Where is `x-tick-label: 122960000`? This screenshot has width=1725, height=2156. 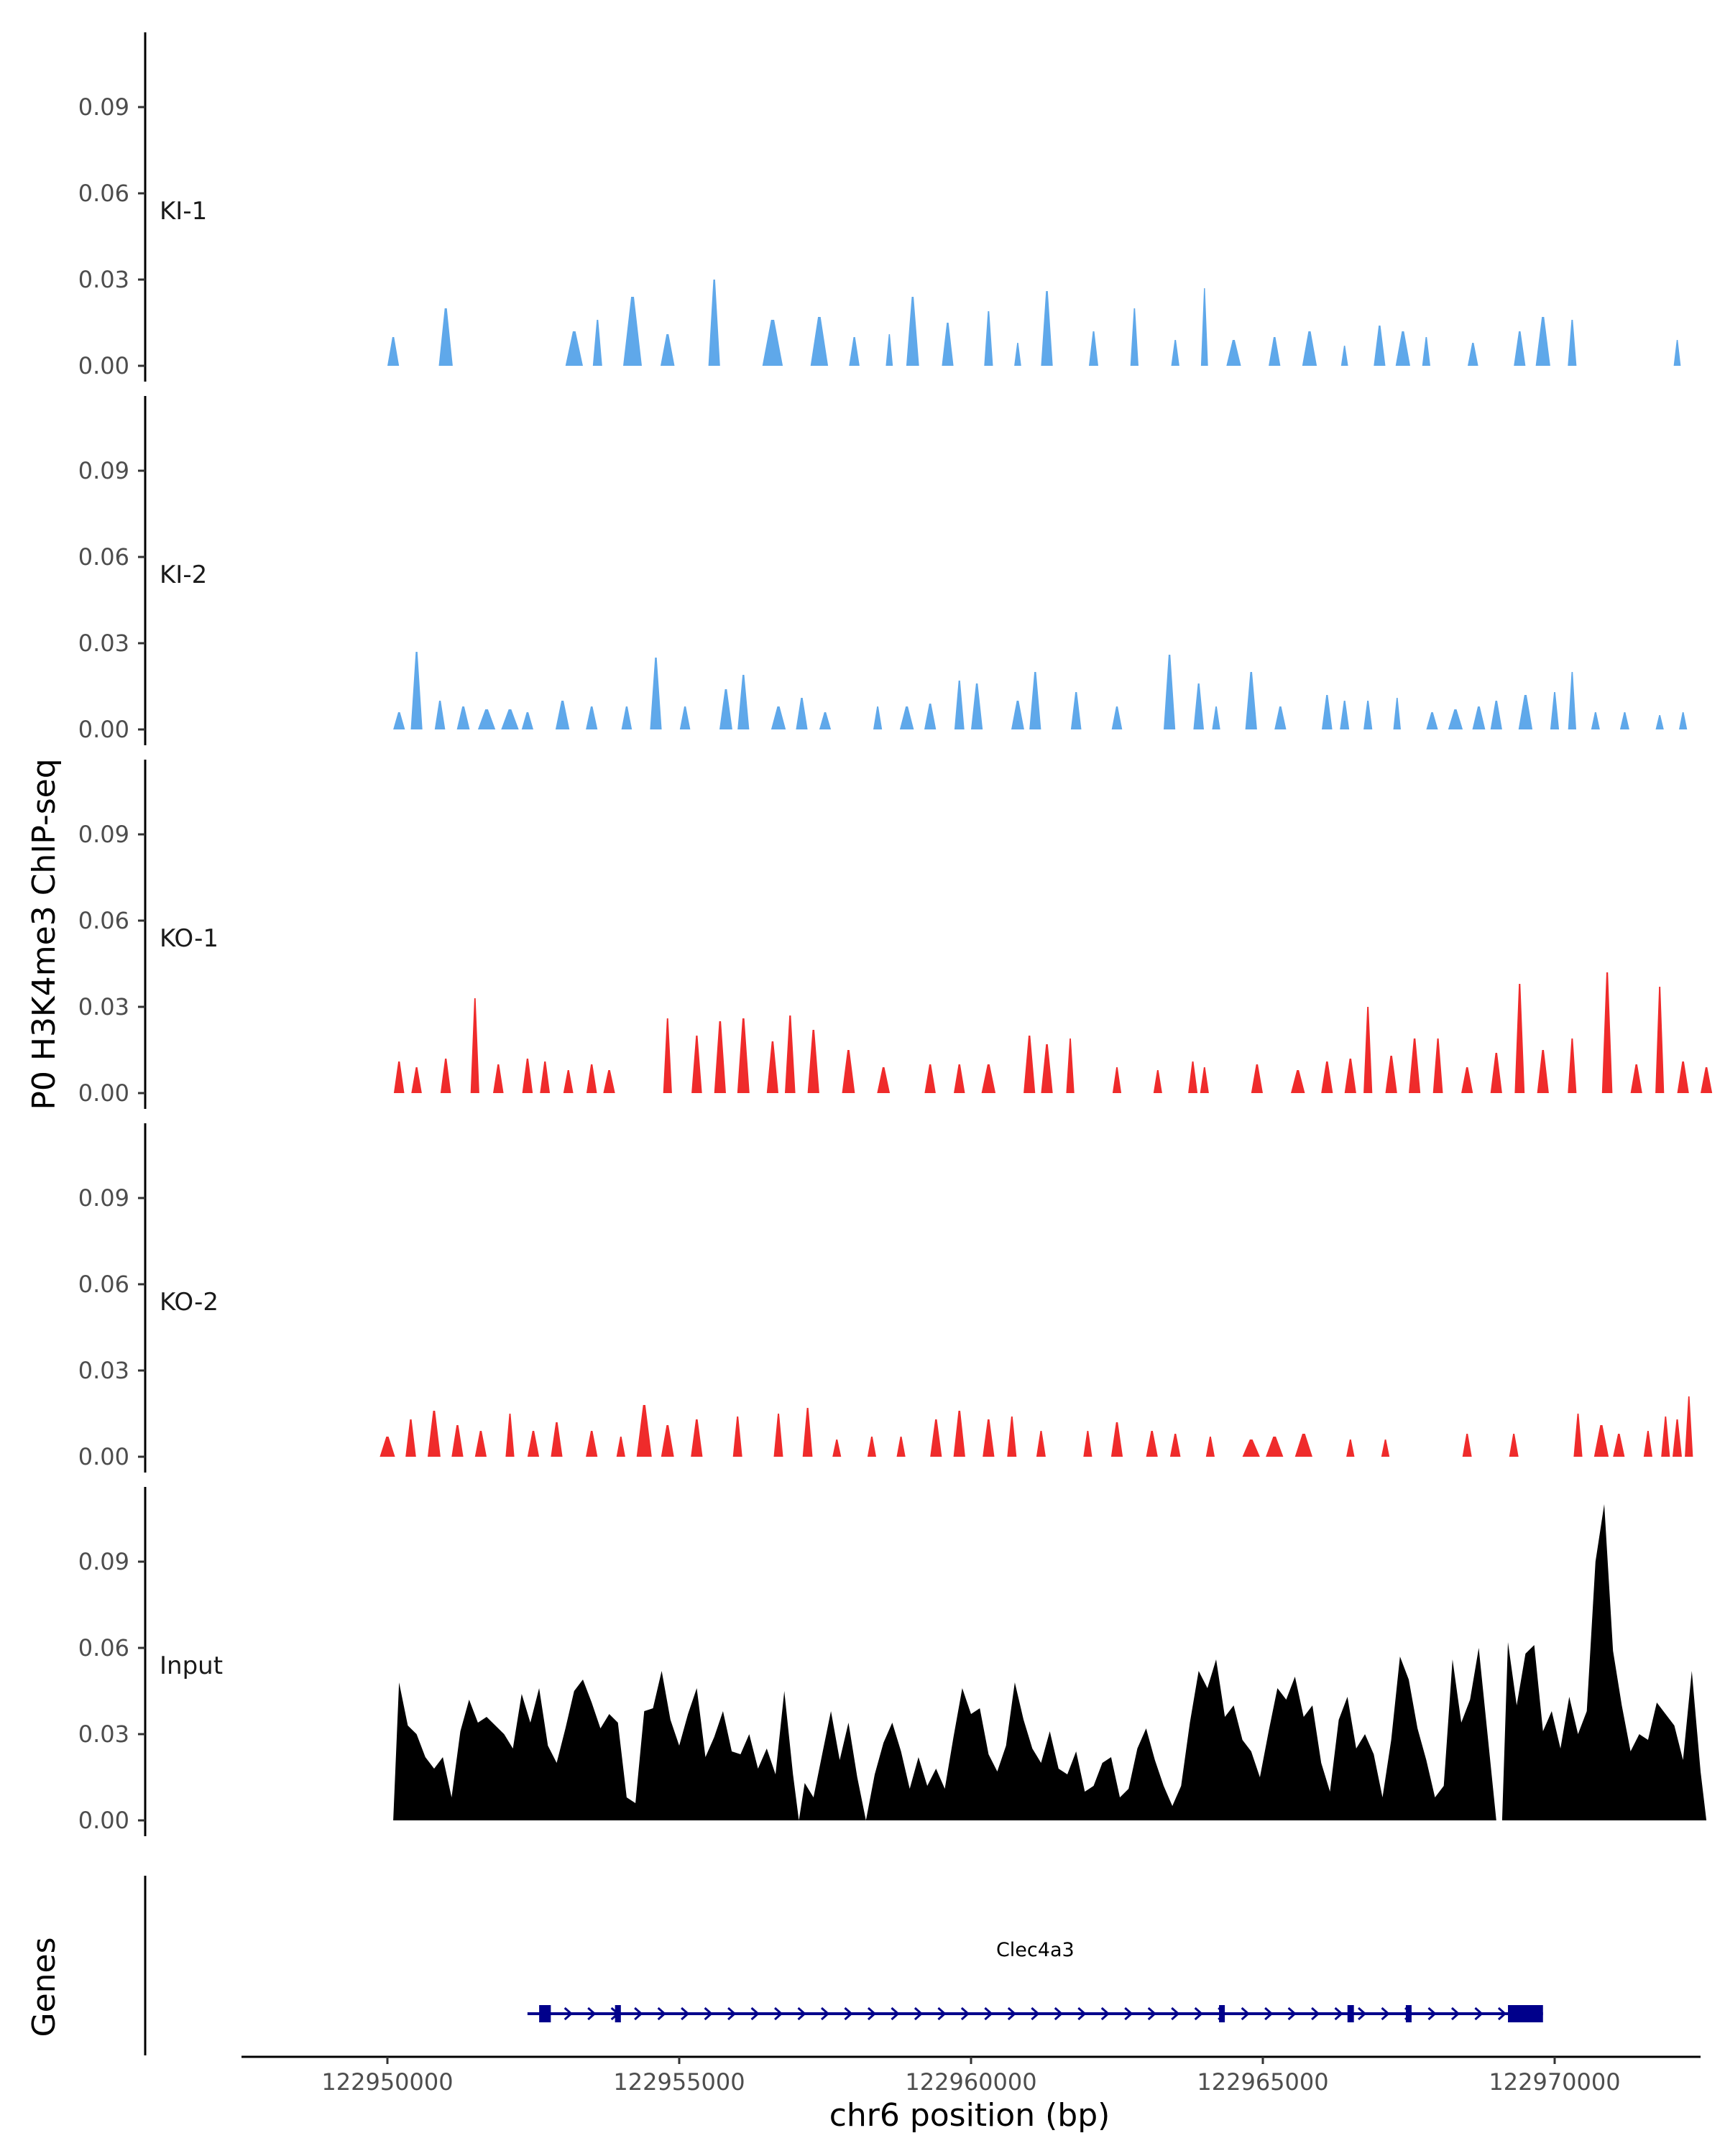 x-tick-label: 122960000 is located at coordinates (970, 2082).